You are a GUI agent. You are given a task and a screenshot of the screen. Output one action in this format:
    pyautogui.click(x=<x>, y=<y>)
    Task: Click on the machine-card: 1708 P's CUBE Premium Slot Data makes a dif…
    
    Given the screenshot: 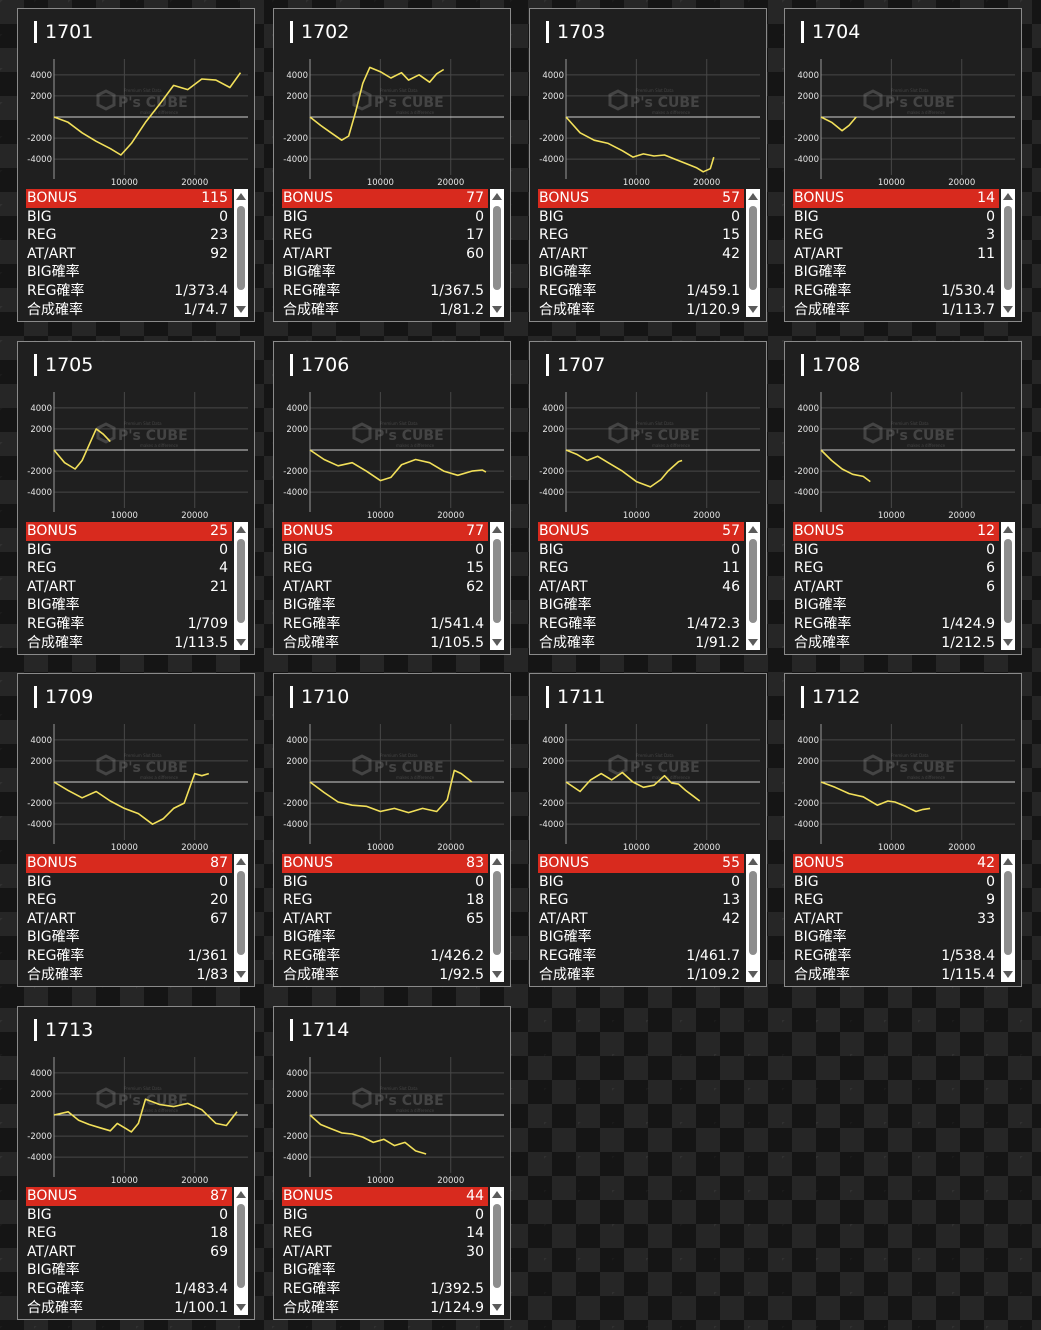 What is the action you would take?
    pyautogui.click(x=903, y=498)
    